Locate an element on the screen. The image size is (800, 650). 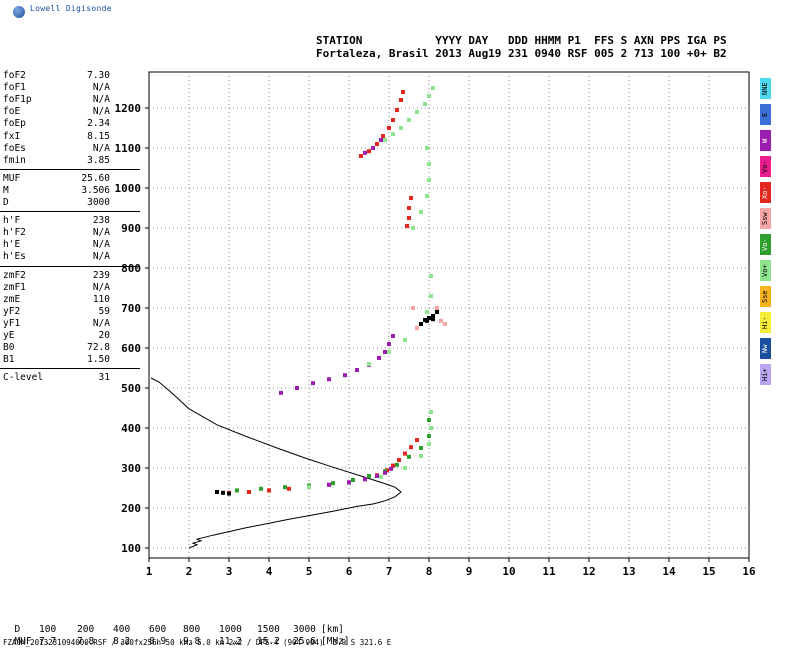
muf-table-cell: 100 is located at coordinates (48, 629).